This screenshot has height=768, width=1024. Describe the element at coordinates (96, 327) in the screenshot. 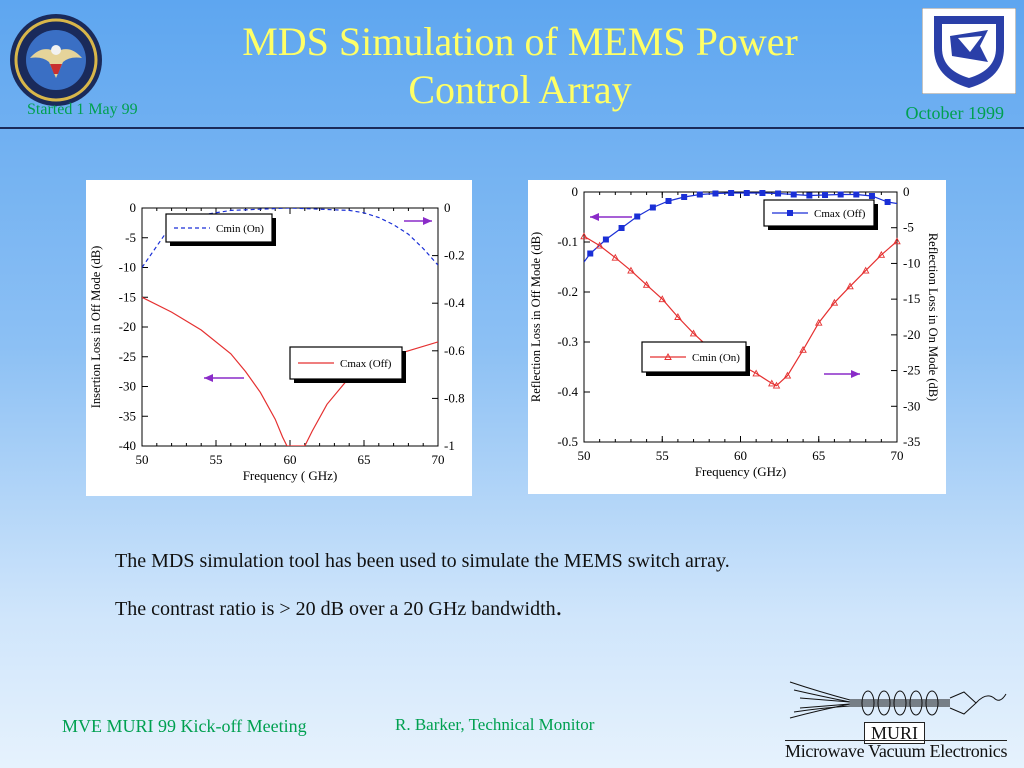

I see `chart1-y-left-axis-label: Insertion Loss in Off Mode (dB)` at that location.